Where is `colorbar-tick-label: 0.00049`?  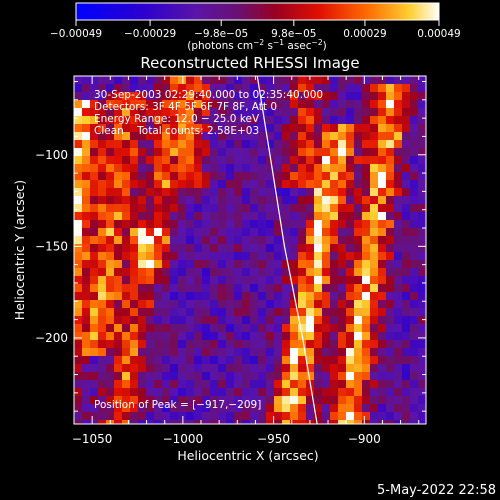 colorbar-tick-label: 0.00049 is located at coordinates (438, 34).